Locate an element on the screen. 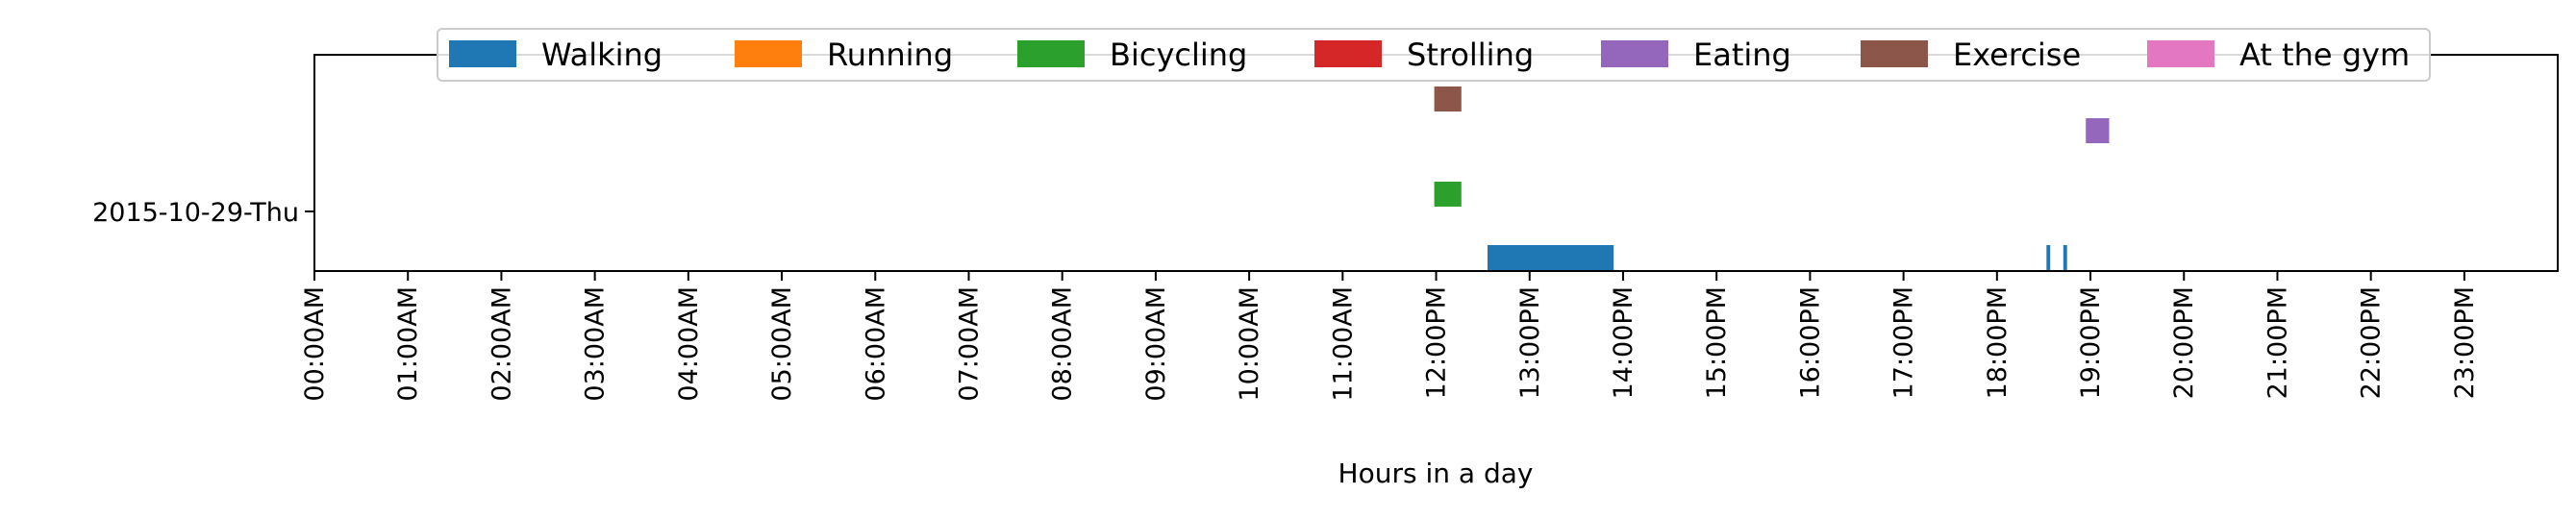 The width and height of the screenshot is (2576, 519). x-tick-label: 08:00AM is located at coordinates (1063, 344).